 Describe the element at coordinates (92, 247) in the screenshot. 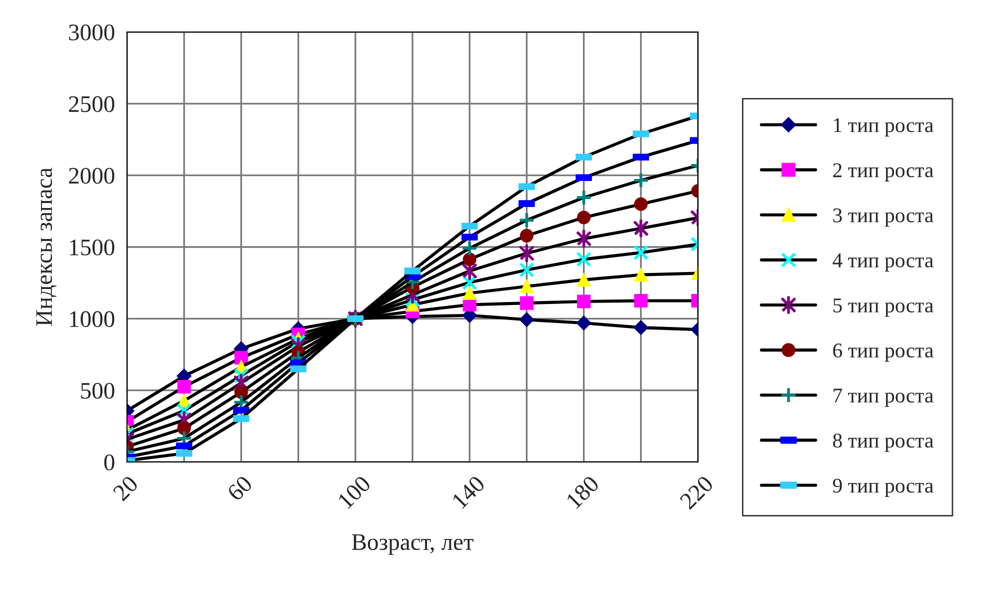

I see `y-tick-label: 1500` at that location.